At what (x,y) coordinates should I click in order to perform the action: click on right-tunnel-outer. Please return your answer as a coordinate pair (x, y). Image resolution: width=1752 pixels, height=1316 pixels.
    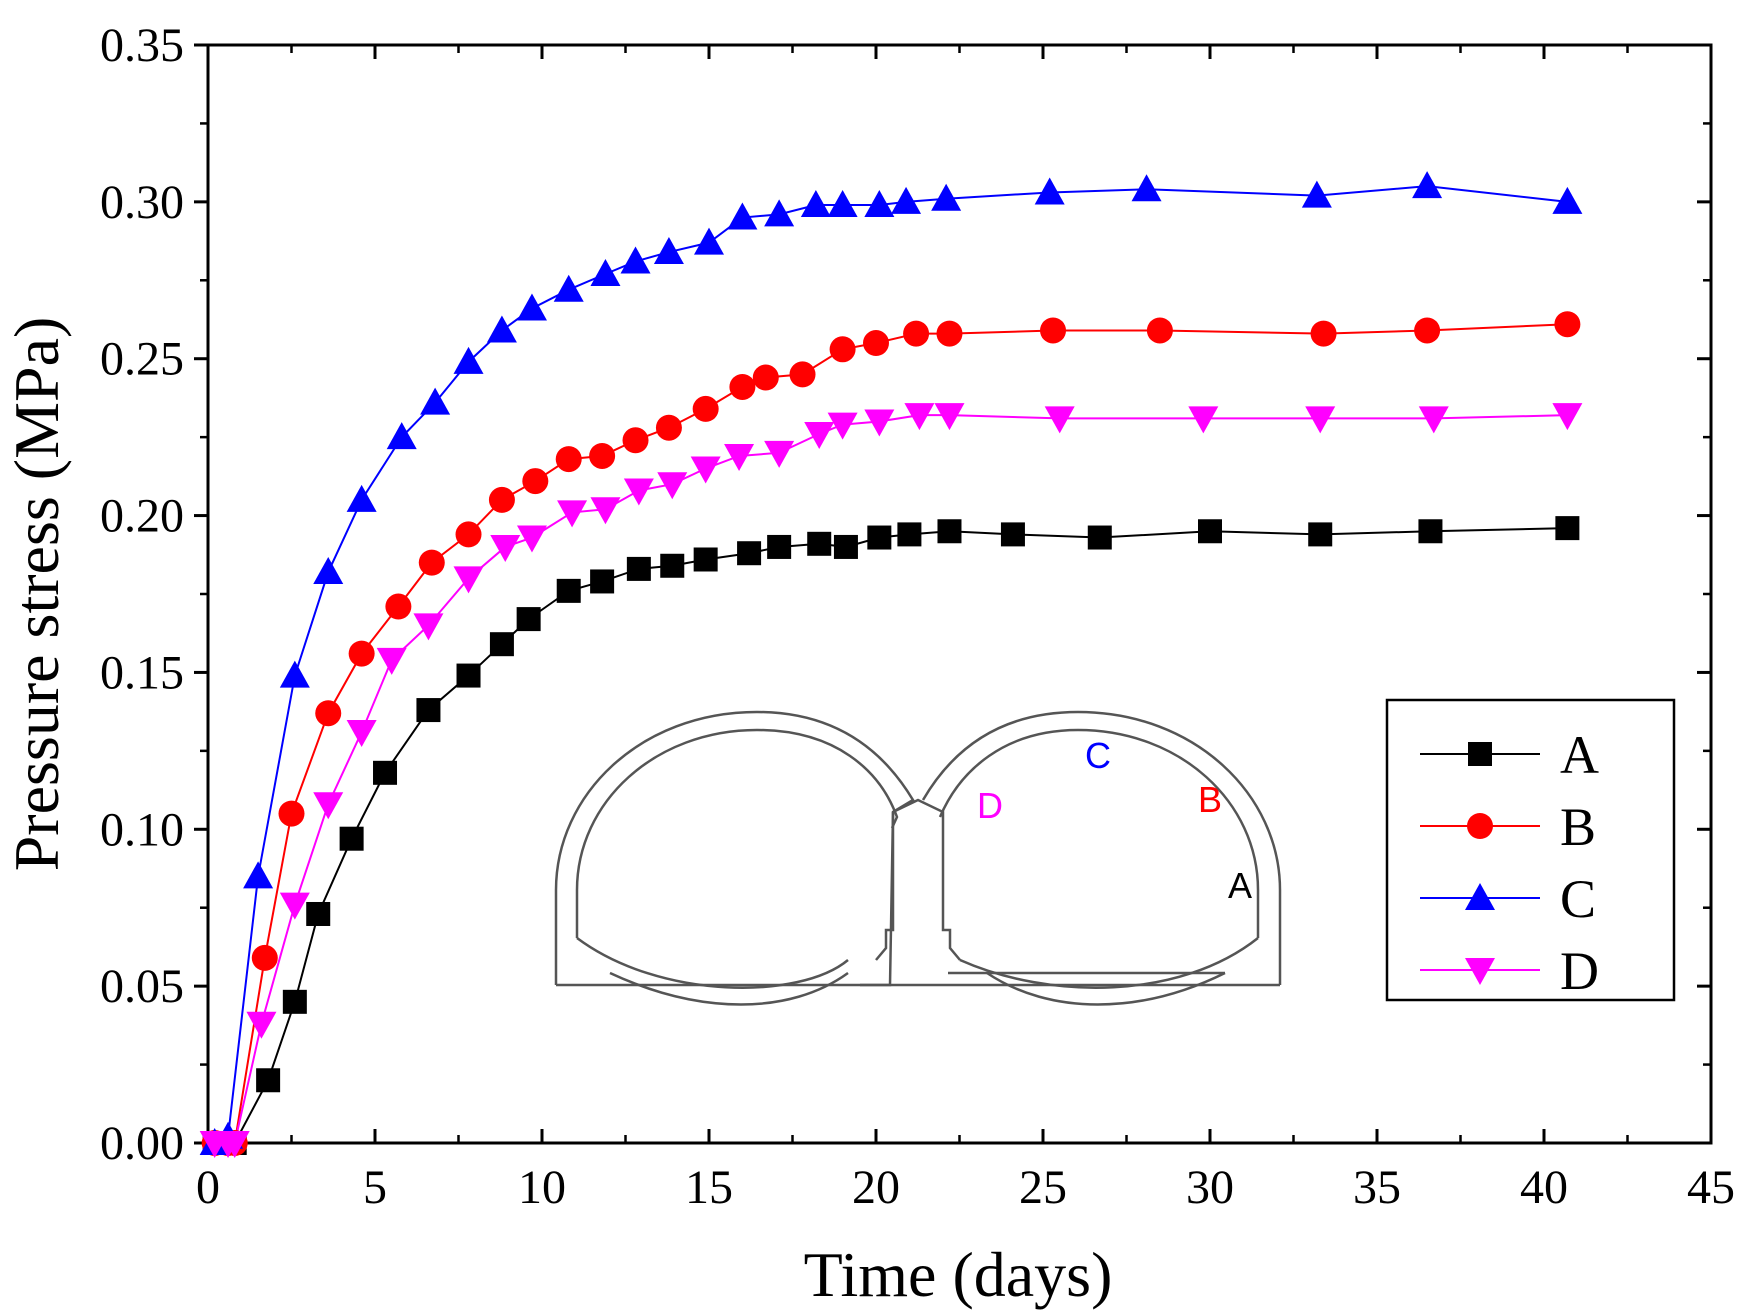
    Looking at the image, I should click on (1101, 847).